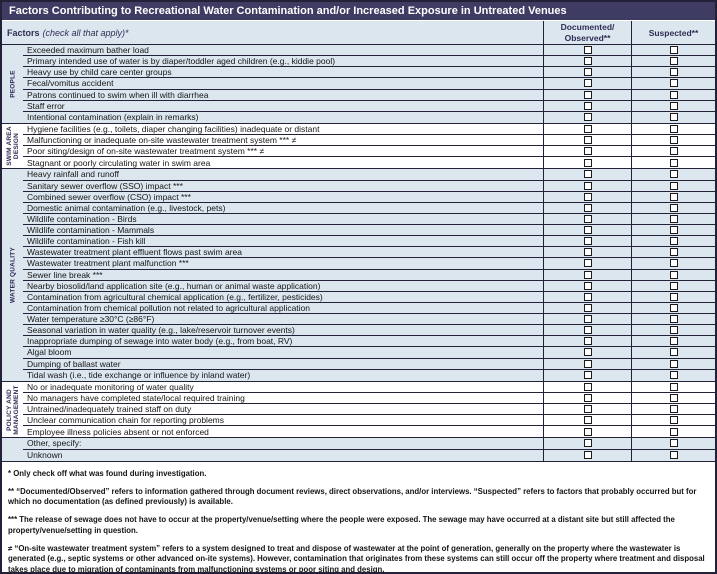  Describe the element at coordinates (369, 449) in the screenshot. I see `group-rows: Other, specify: Unknown` at that location.